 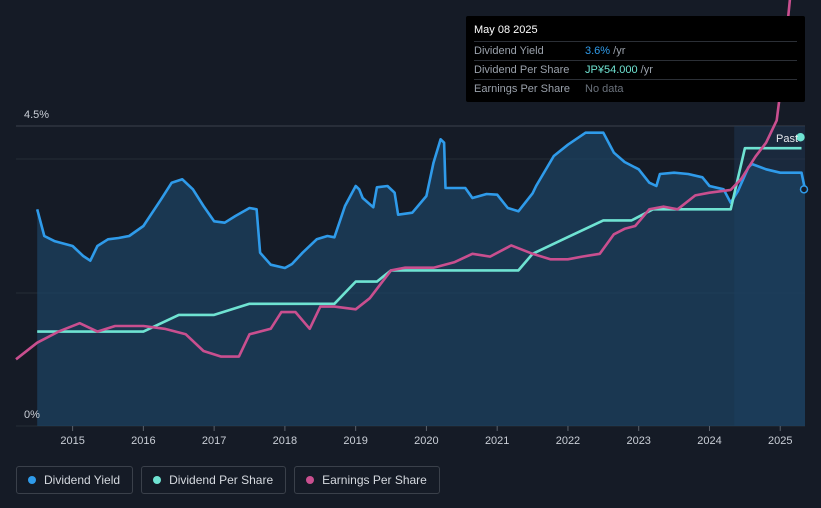 What do you see at coordinates (36, 115) in the screenshot?
I see `y-tick-label-top: 4.5%` at bounding box center [36, 115].